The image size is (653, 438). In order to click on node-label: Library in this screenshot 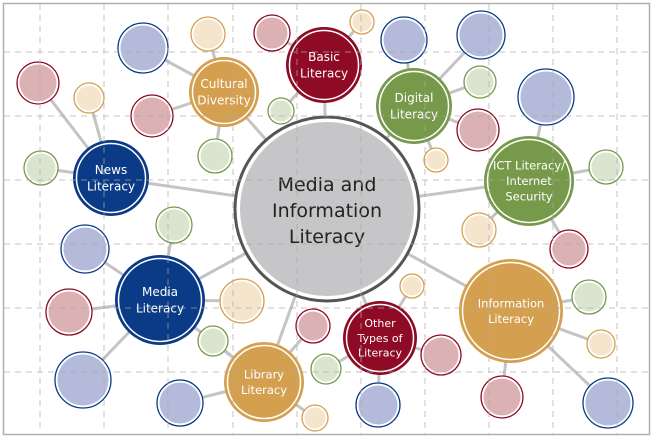, I will do `click(264, 374)`.